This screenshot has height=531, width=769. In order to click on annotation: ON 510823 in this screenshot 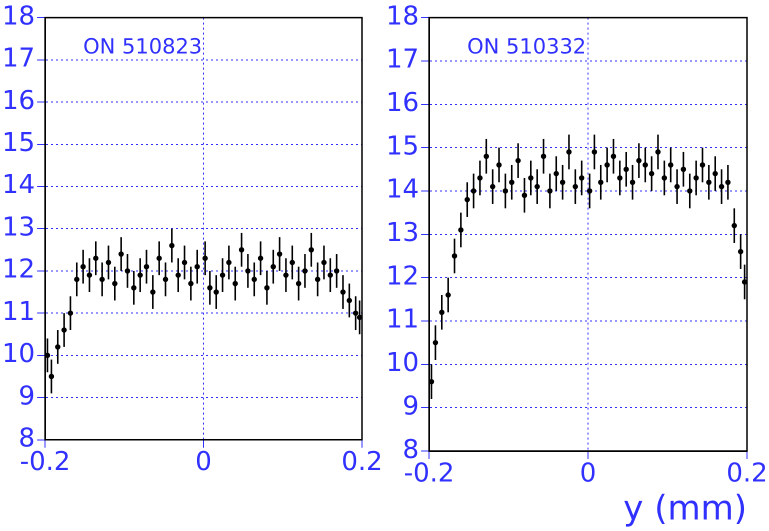, I will do `click(142, 46)`.